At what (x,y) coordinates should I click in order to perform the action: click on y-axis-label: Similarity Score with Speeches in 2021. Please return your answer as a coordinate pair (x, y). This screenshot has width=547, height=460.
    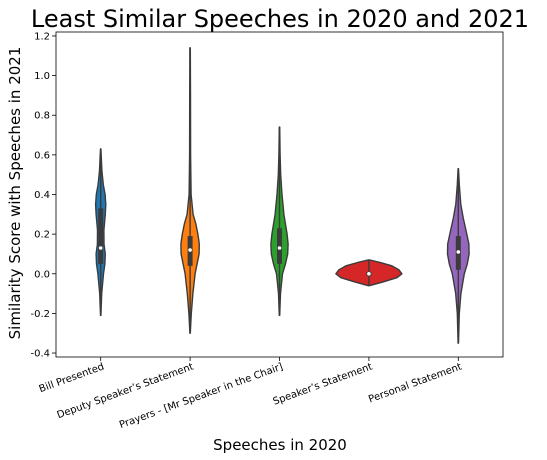
    Looking at the image, I should click on (15, 193).